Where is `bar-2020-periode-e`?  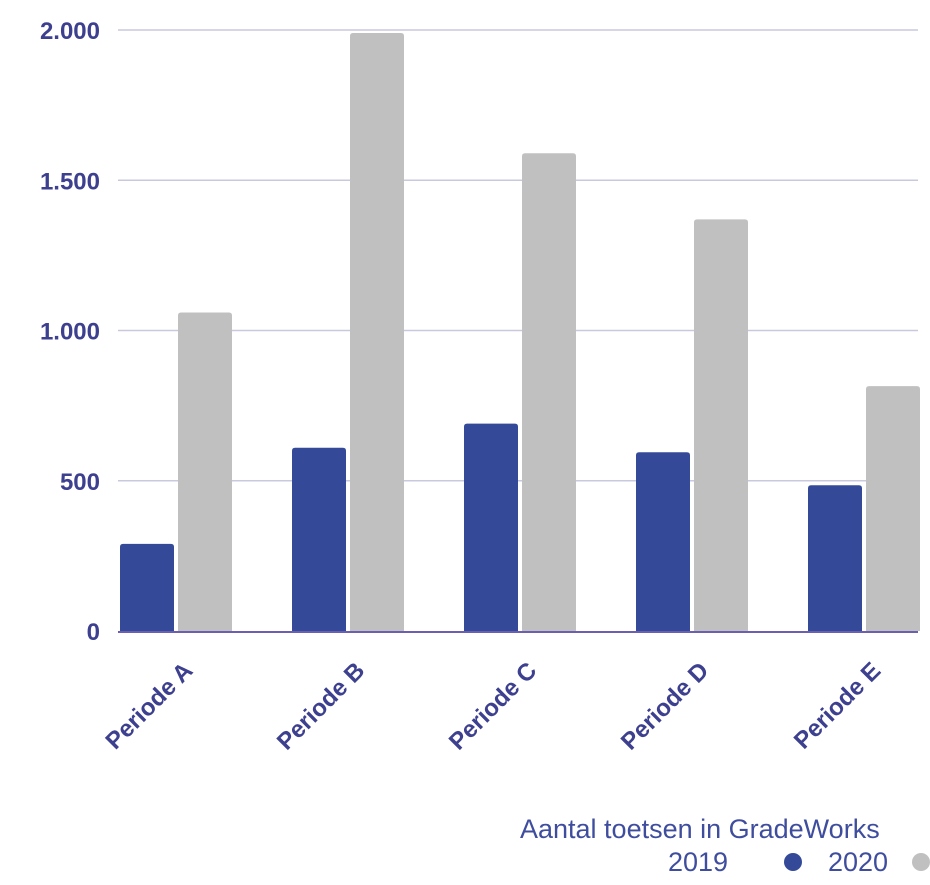
bar-2020-periode-e is located at coordinates (893, 508).